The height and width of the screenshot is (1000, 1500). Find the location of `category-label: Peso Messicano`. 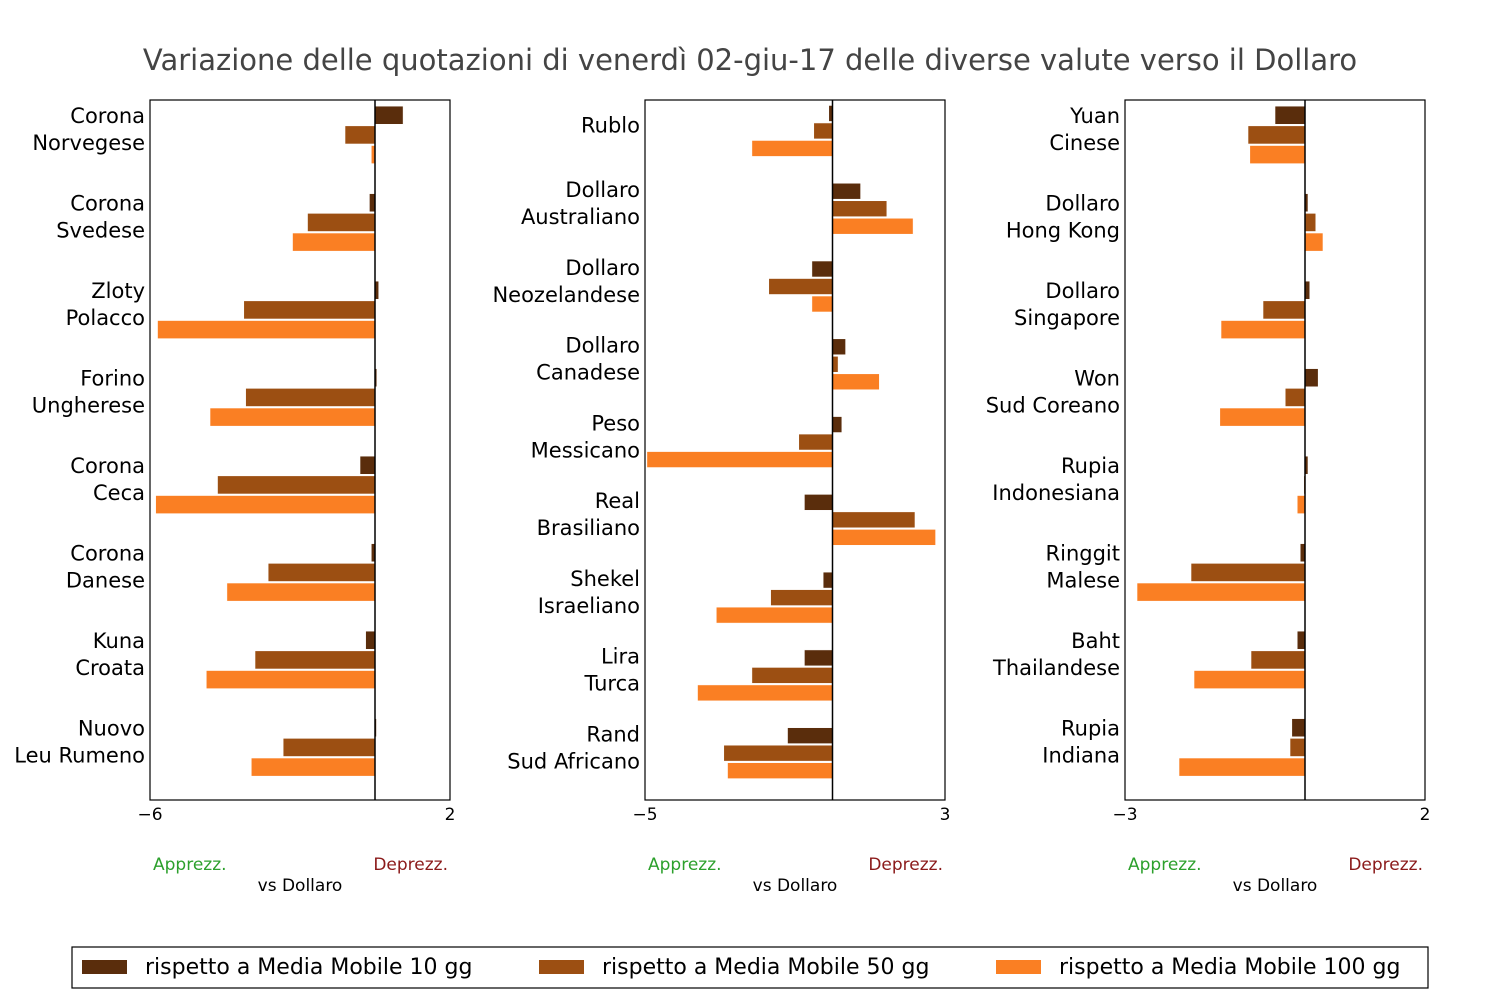

category-label: Peso Messicano is located at coordinates (585, 436).